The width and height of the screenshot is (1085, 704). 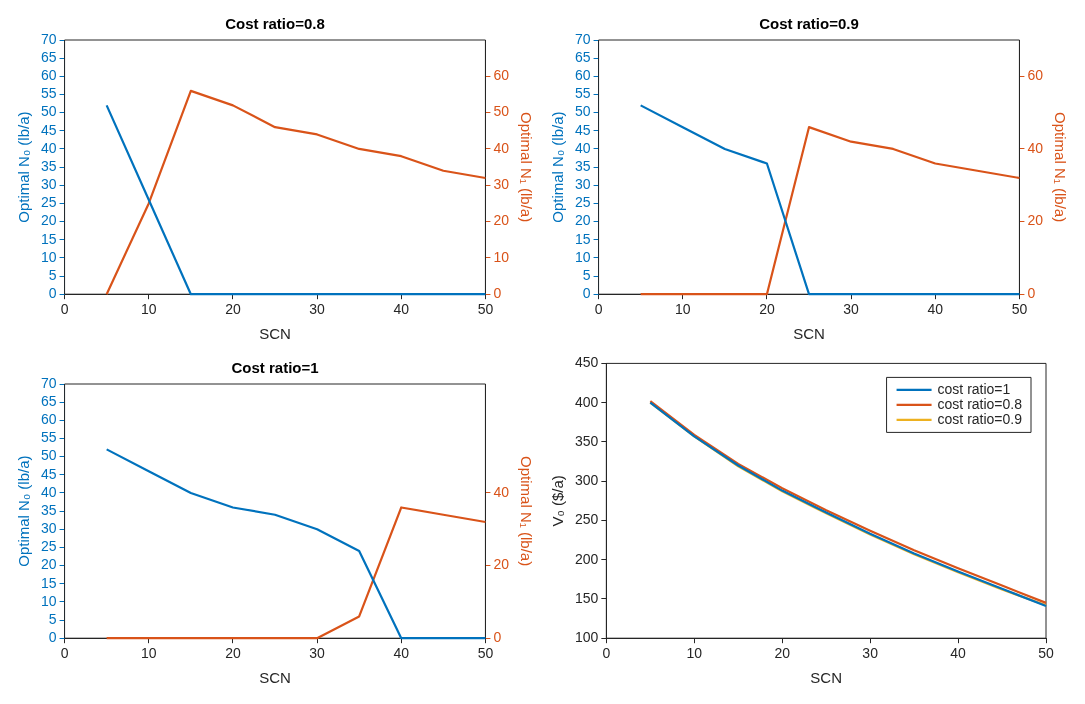 I want to click on y-tick-label: 150, so click(x=587, y=597).